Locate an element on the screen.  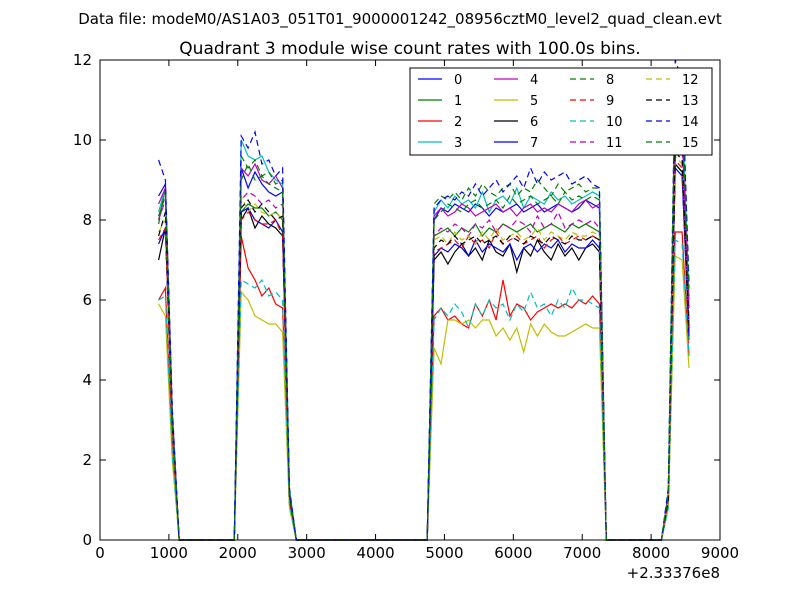
legend-label-12: 12 is located at coordinates (690, 80).